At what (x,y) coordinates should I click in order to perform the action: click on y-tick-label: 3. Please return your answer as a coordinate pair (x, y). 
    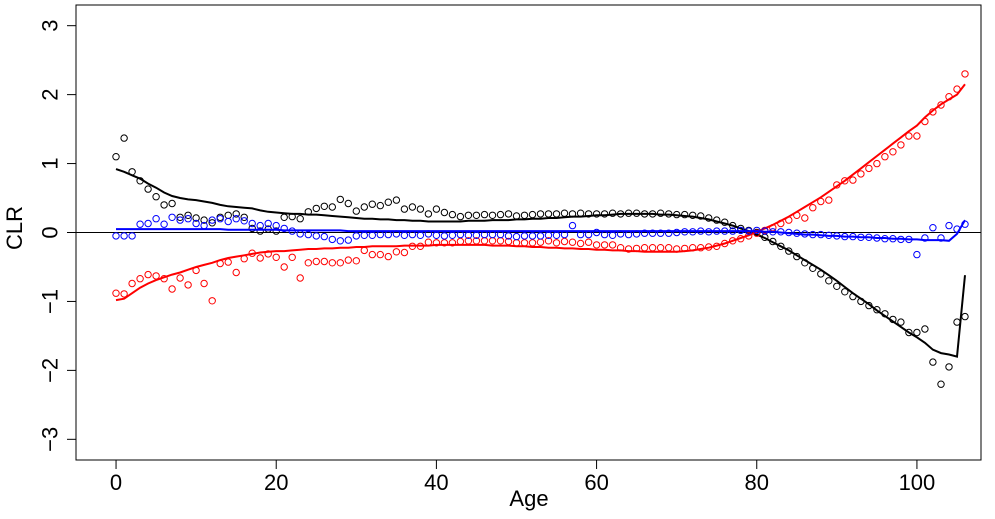
    Looking at the image, I should click on (50, 26).